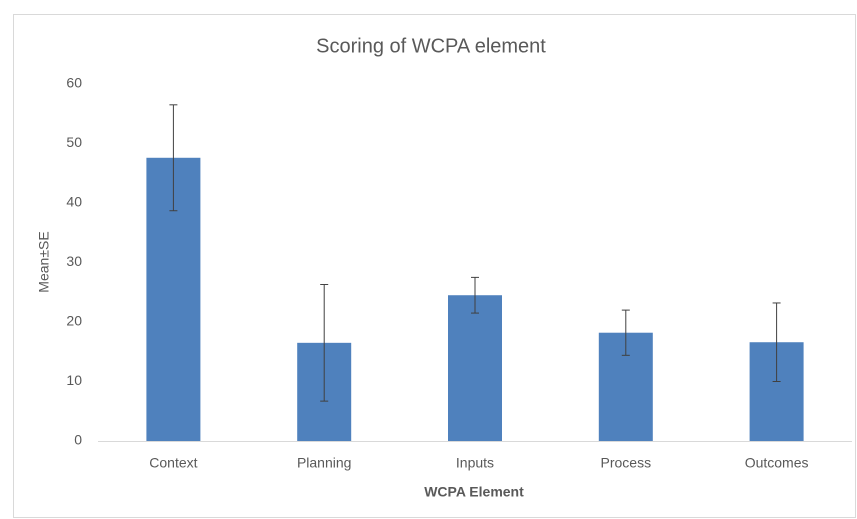  What do you see at coordinates (74, 202) in the screenshot?
I see `y-tick-label: 40` at bounding box center [74, 202].